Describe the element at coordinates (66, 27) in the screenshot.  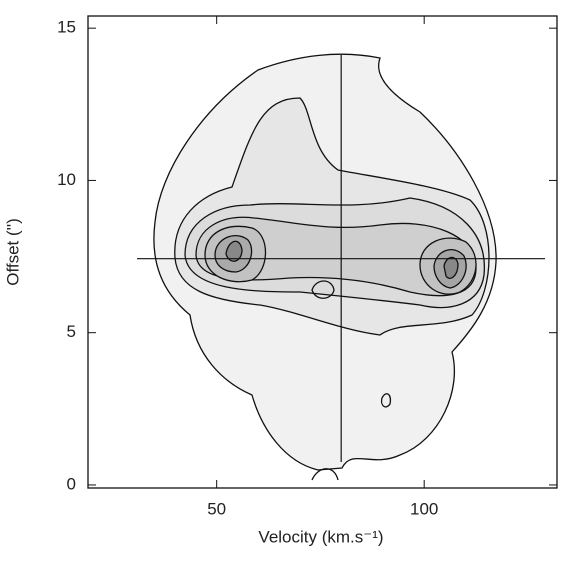
I see `y-tick-label: 15` at that location.